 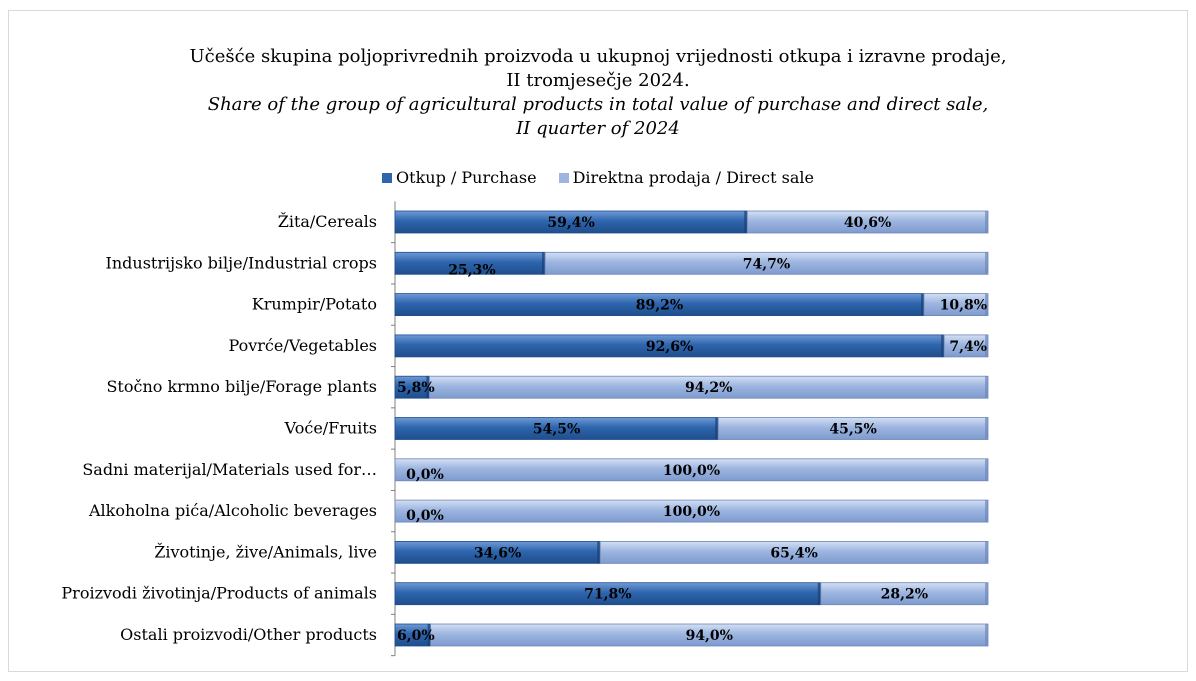 I want to click on data-label-purchase-sadni-materijal-materials-used-for: 0,0%, so click(x=425, y=475).